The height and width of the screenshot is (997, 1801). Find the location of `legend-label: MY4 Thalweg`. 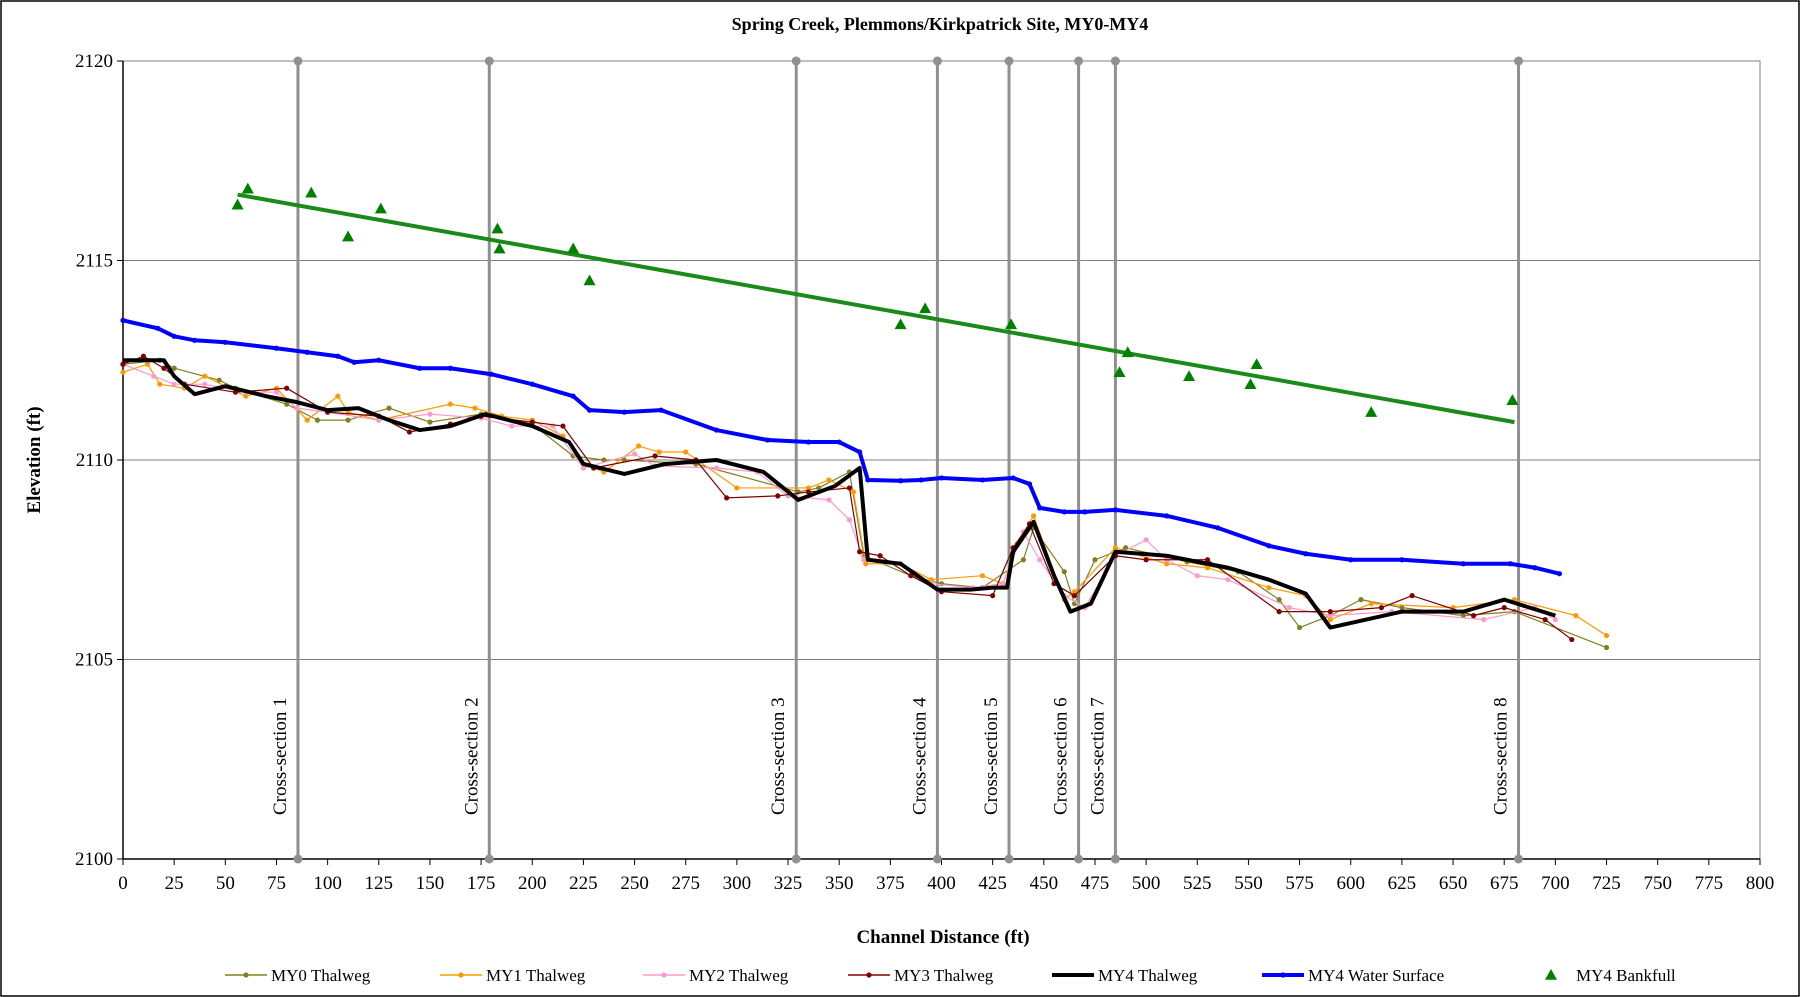

legend-label: MY4 Thalweg is located at coordinates (1148, 975).